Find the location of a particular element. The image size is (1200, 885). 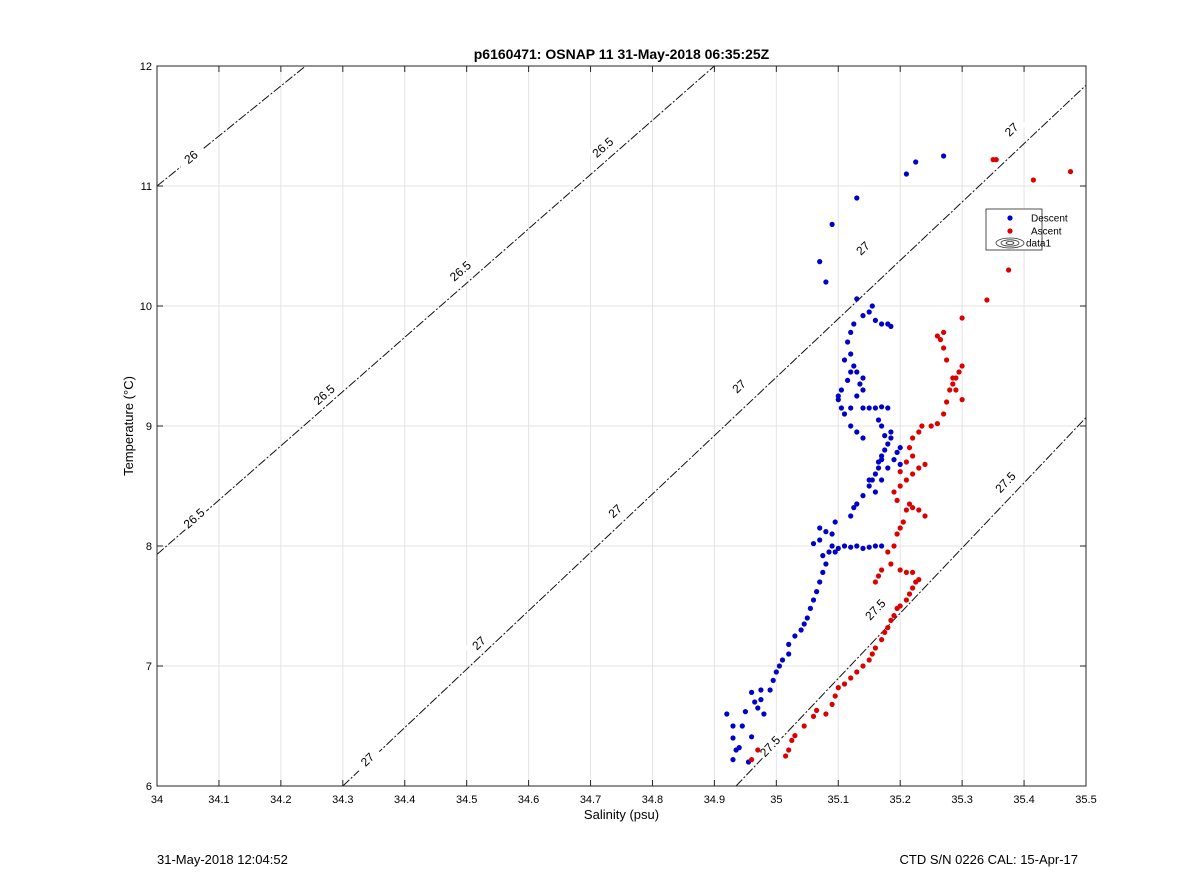

legend-contour-ring is located at coordinates (1010, 243).